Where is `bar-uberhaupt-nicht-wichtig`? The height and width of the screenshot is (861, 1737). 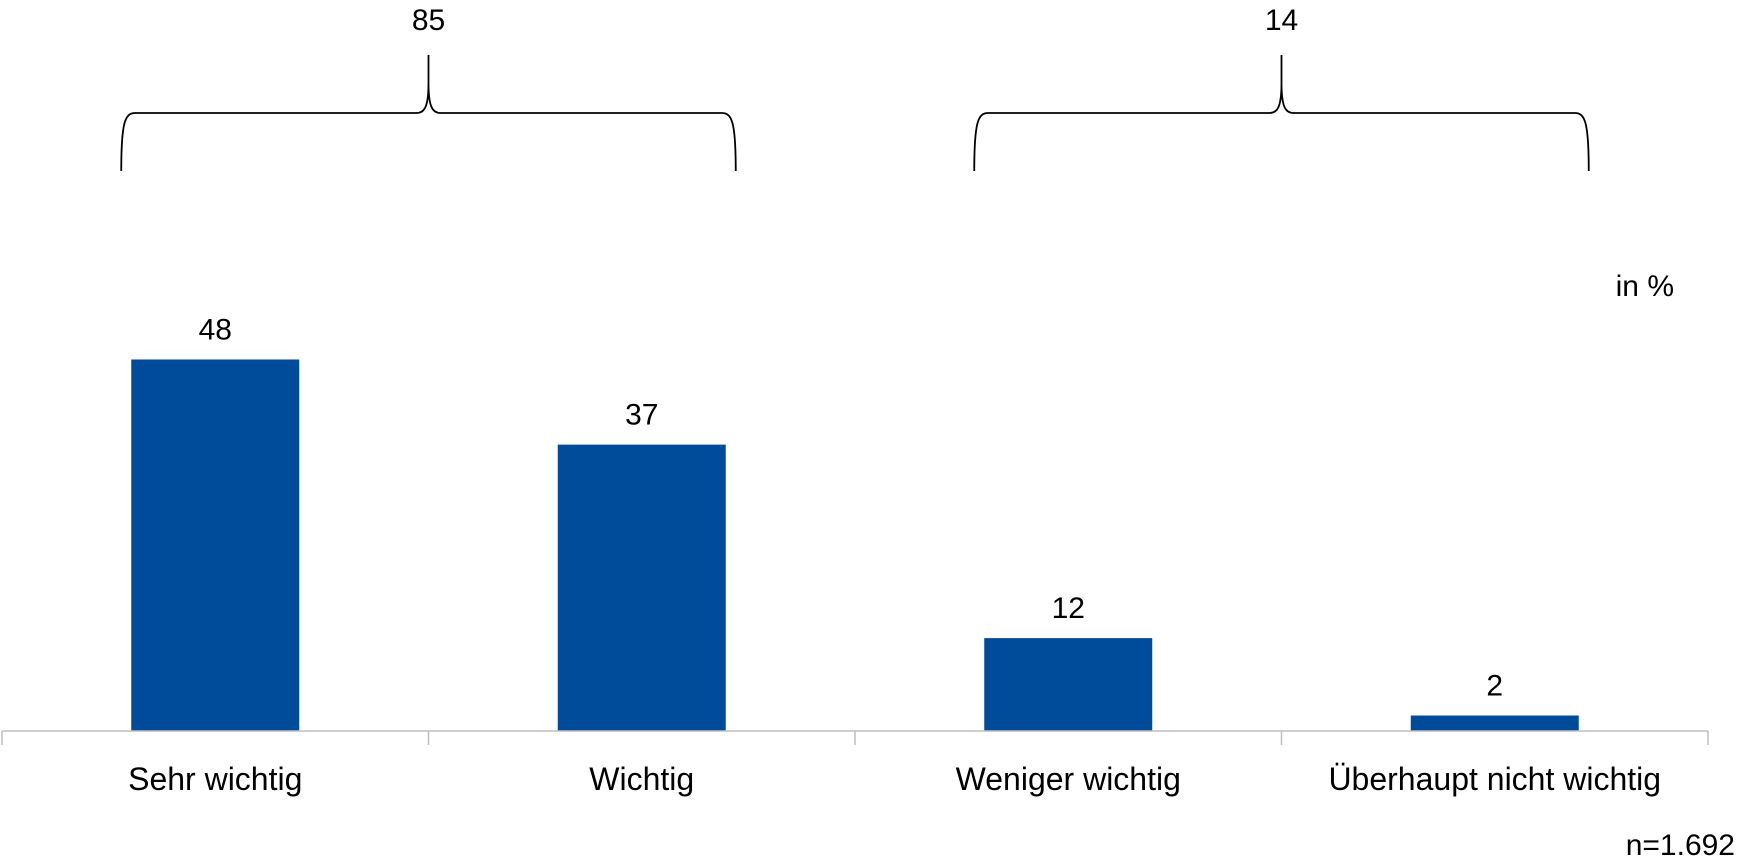
bar-uberhaupt-nicht-wichtig is located at coordinates (1494, 723).